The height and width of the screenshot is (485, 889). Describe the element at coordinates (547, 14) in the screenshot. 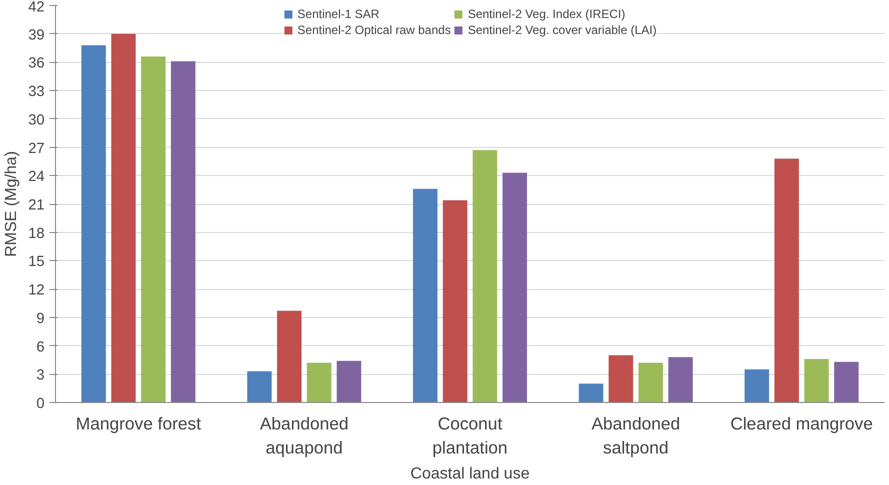

I see `legend-label: Sentinel-2 Veg. Index (IRECI)` at that location.